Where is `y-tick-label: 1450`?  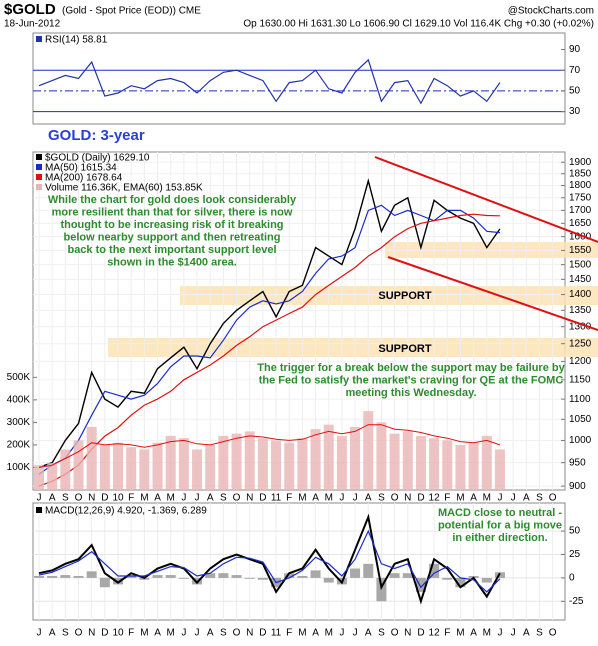
y-tick-label: 1450 is located at coordinates (580, 279).